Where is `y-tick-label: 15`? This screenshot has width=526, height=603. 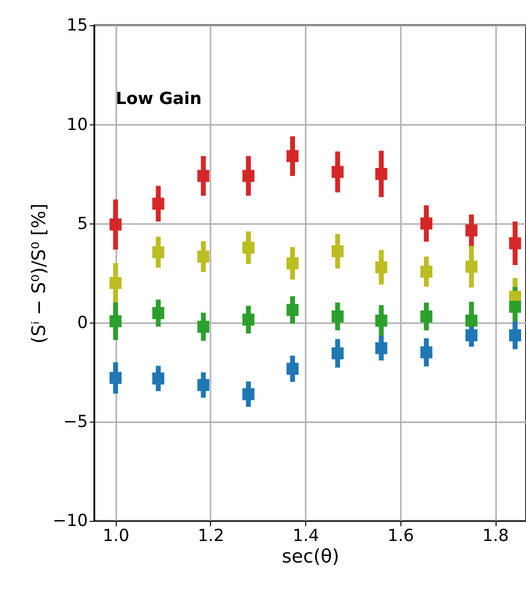 y-tick-label: 15 is located at coordinates (77, 25).